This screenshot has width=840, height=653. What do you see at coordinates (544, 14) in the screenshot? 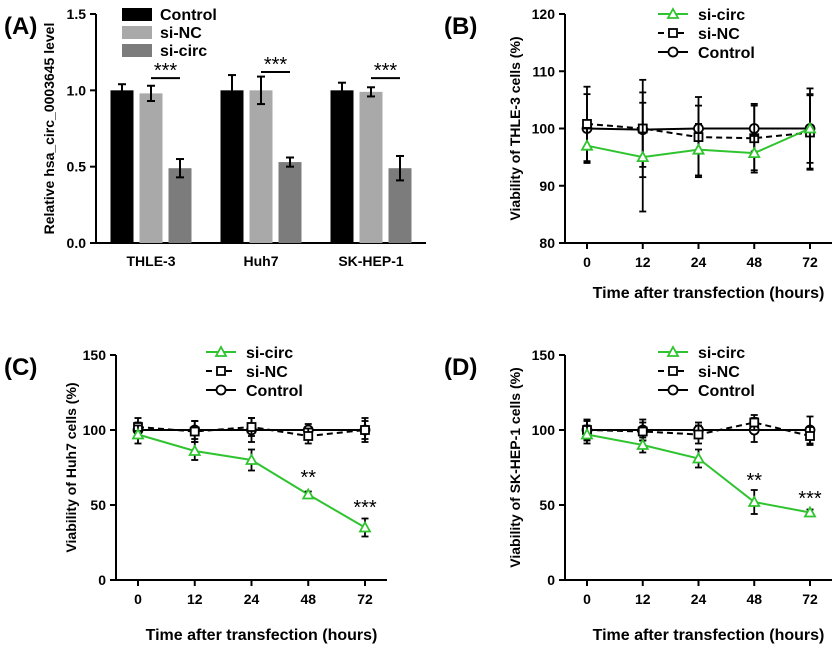
I see `y-tick-label: 120` at bounding box center [544, 14].